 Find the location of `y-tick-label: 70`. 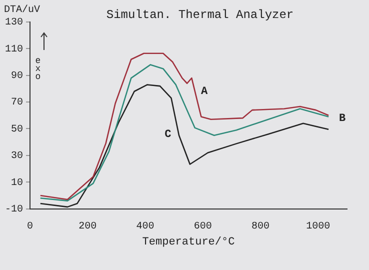

y-tick-label: 70 is located at coordinates (17, 103).